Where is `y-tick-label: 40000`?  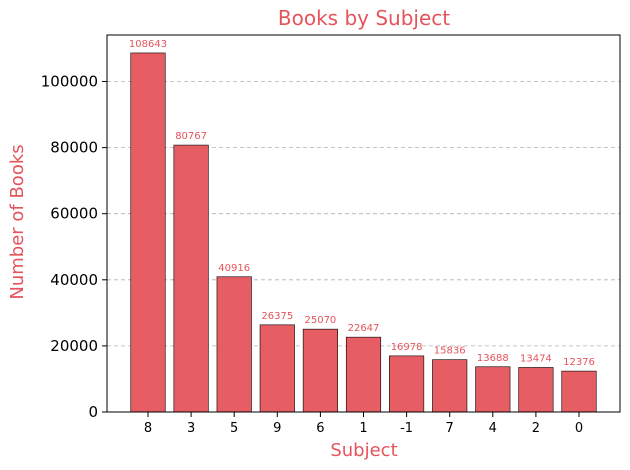
y-tick-label: 40000 is located at coordinates (74, 280).